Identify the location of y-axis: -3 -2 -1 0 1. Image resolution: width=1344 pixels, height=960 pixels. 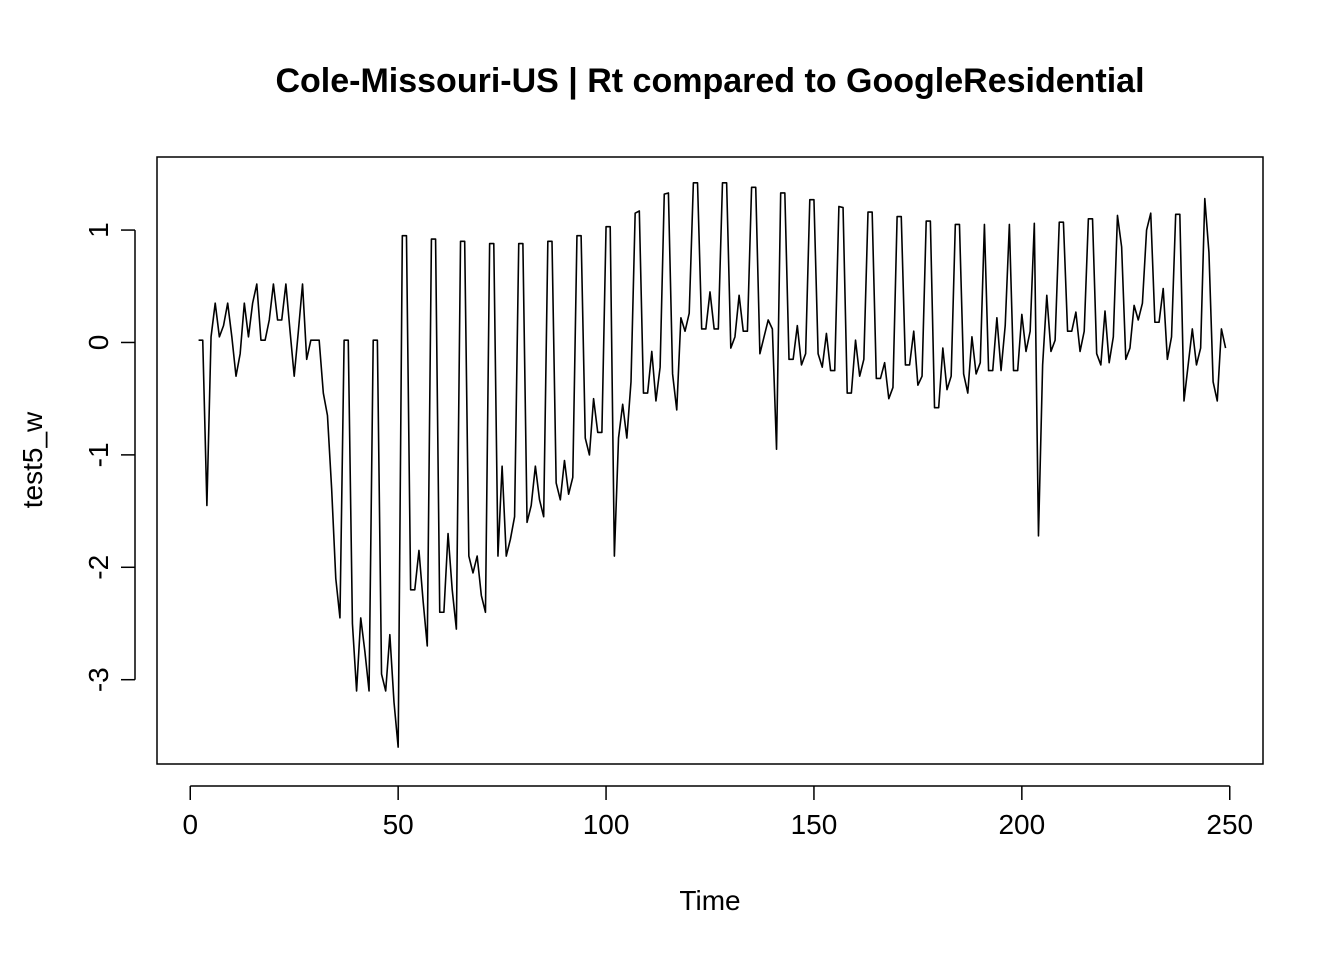
(109, 457).